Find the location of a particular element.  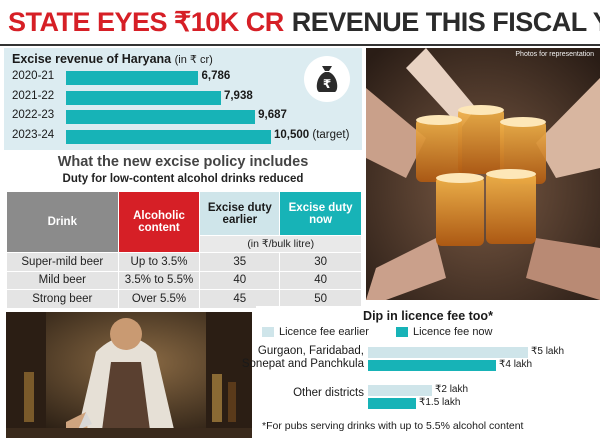

legend-earlier: Licence fee earlier is located at coordinates (315, 332).